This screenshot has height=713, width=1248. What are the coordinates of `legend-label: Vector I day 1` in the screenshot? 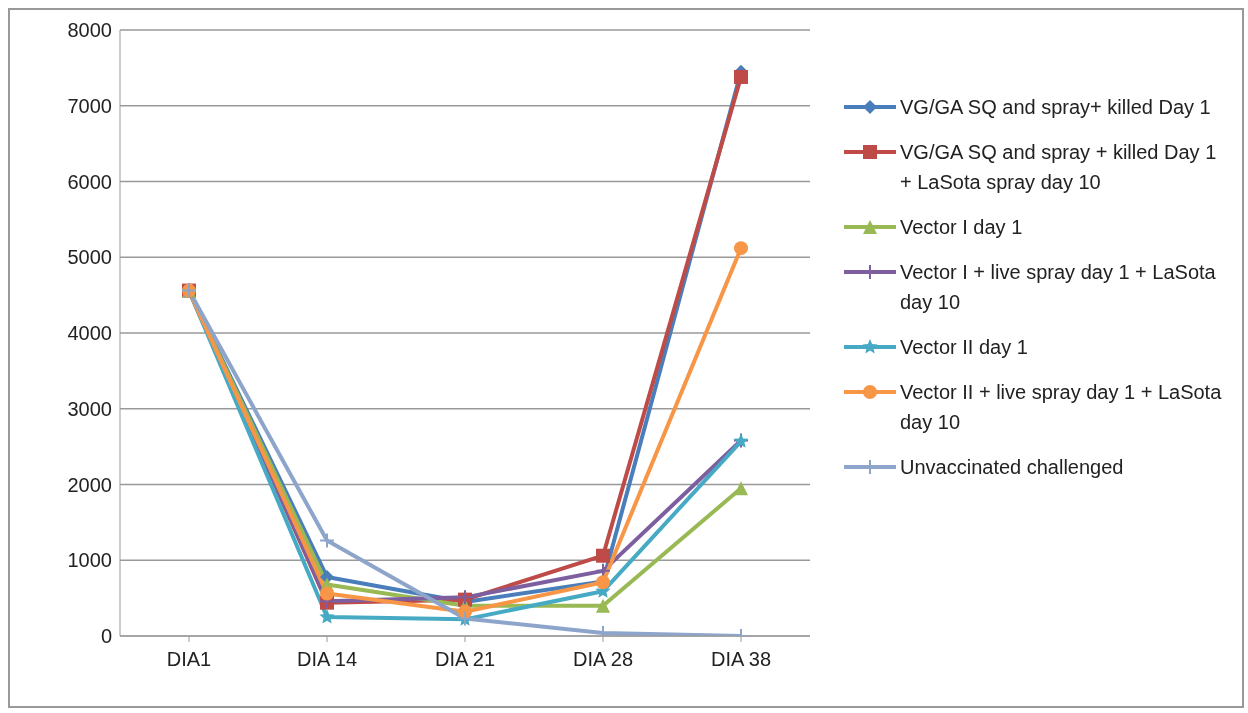 It's located at (961, 227).